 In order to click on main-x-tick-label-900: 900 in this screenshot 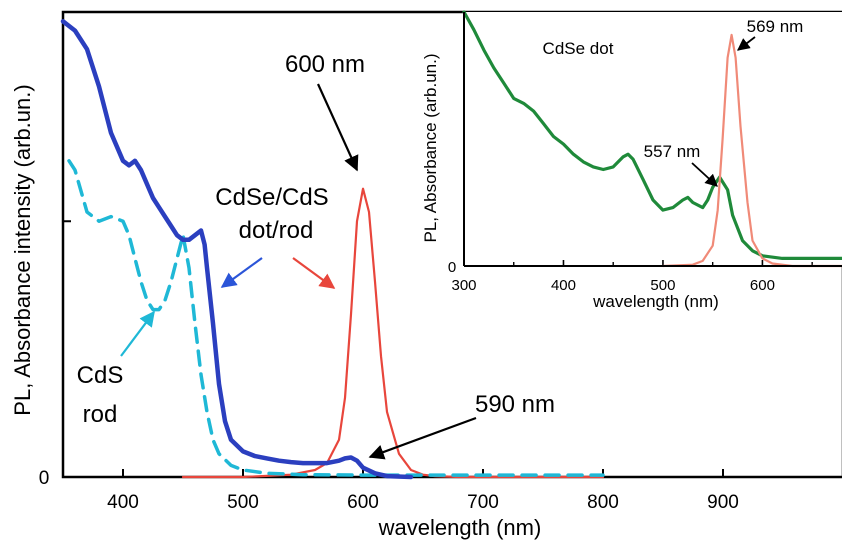, I will do `click(723, 502)`.